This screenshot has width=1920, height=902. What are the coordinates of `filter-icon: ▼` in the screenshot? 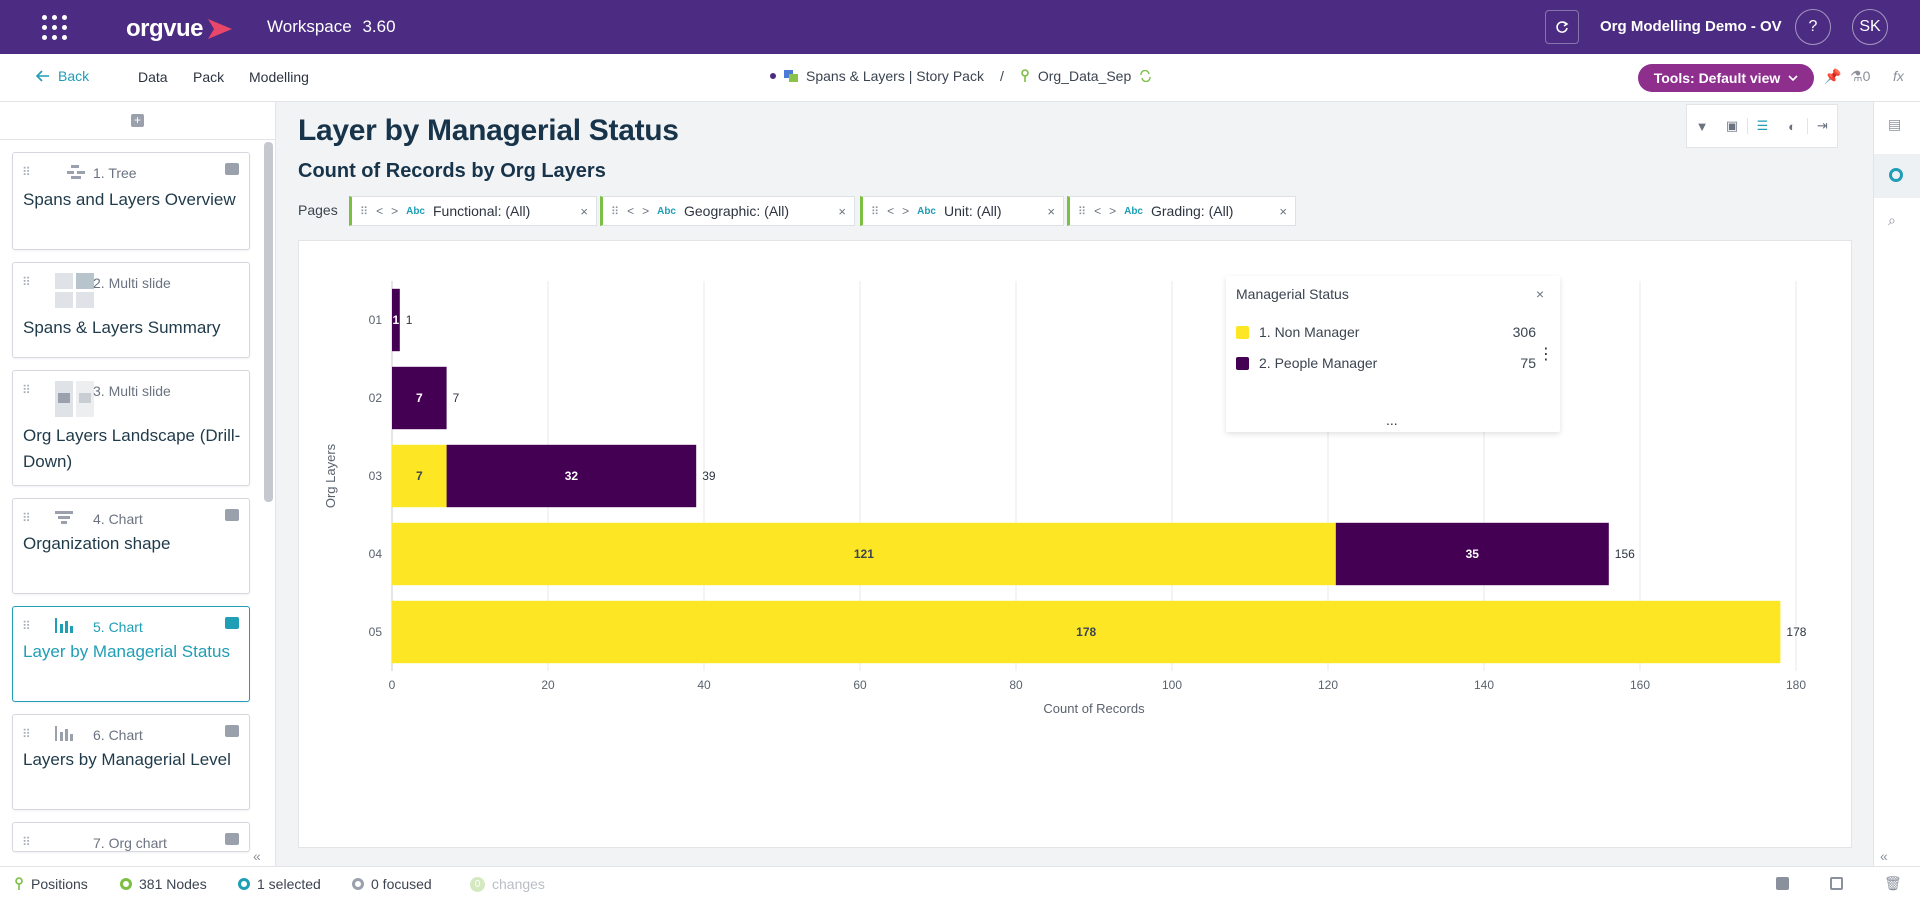 It's located at (1702, 126).